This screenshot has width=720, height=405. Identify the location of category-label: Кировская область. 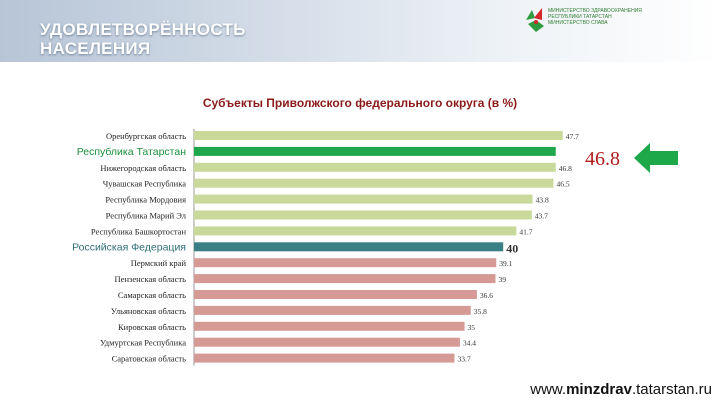
(152, 327).